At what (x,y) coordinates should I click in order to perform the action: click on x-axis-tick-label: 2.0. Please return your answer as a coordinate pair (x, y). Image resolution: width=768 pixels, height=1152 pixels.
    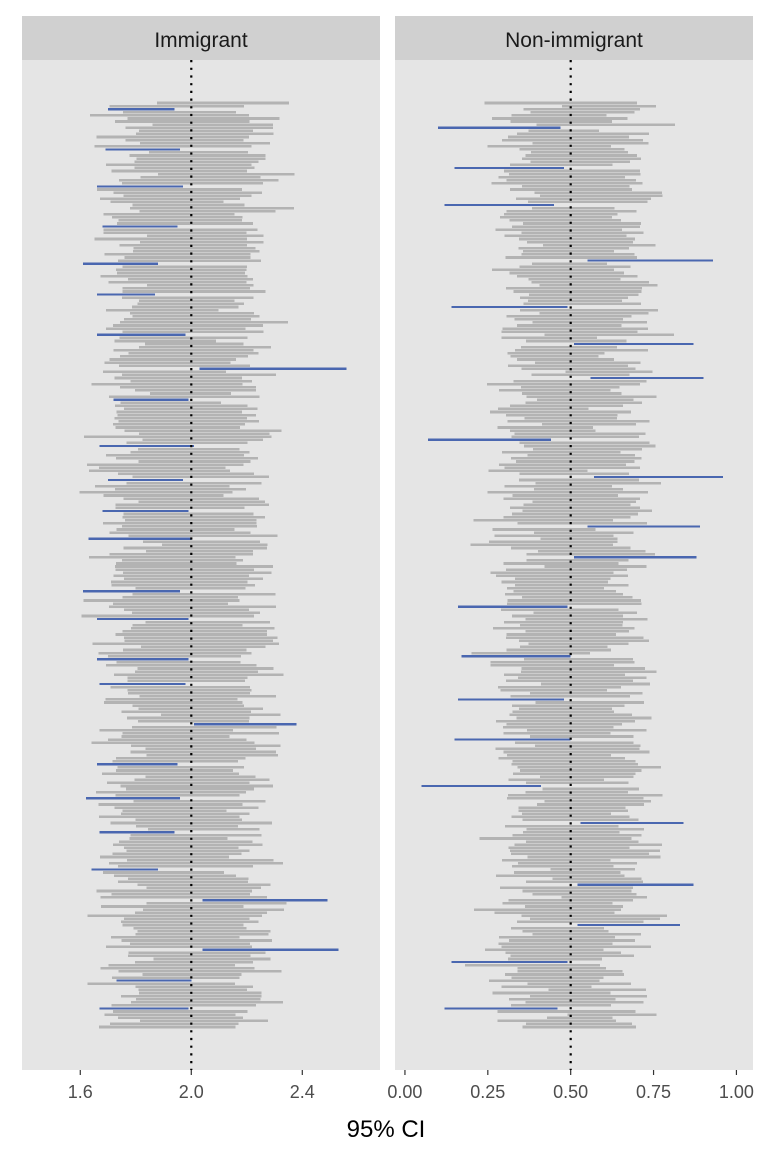
    Looking at the image, I should click on (191, 1092).